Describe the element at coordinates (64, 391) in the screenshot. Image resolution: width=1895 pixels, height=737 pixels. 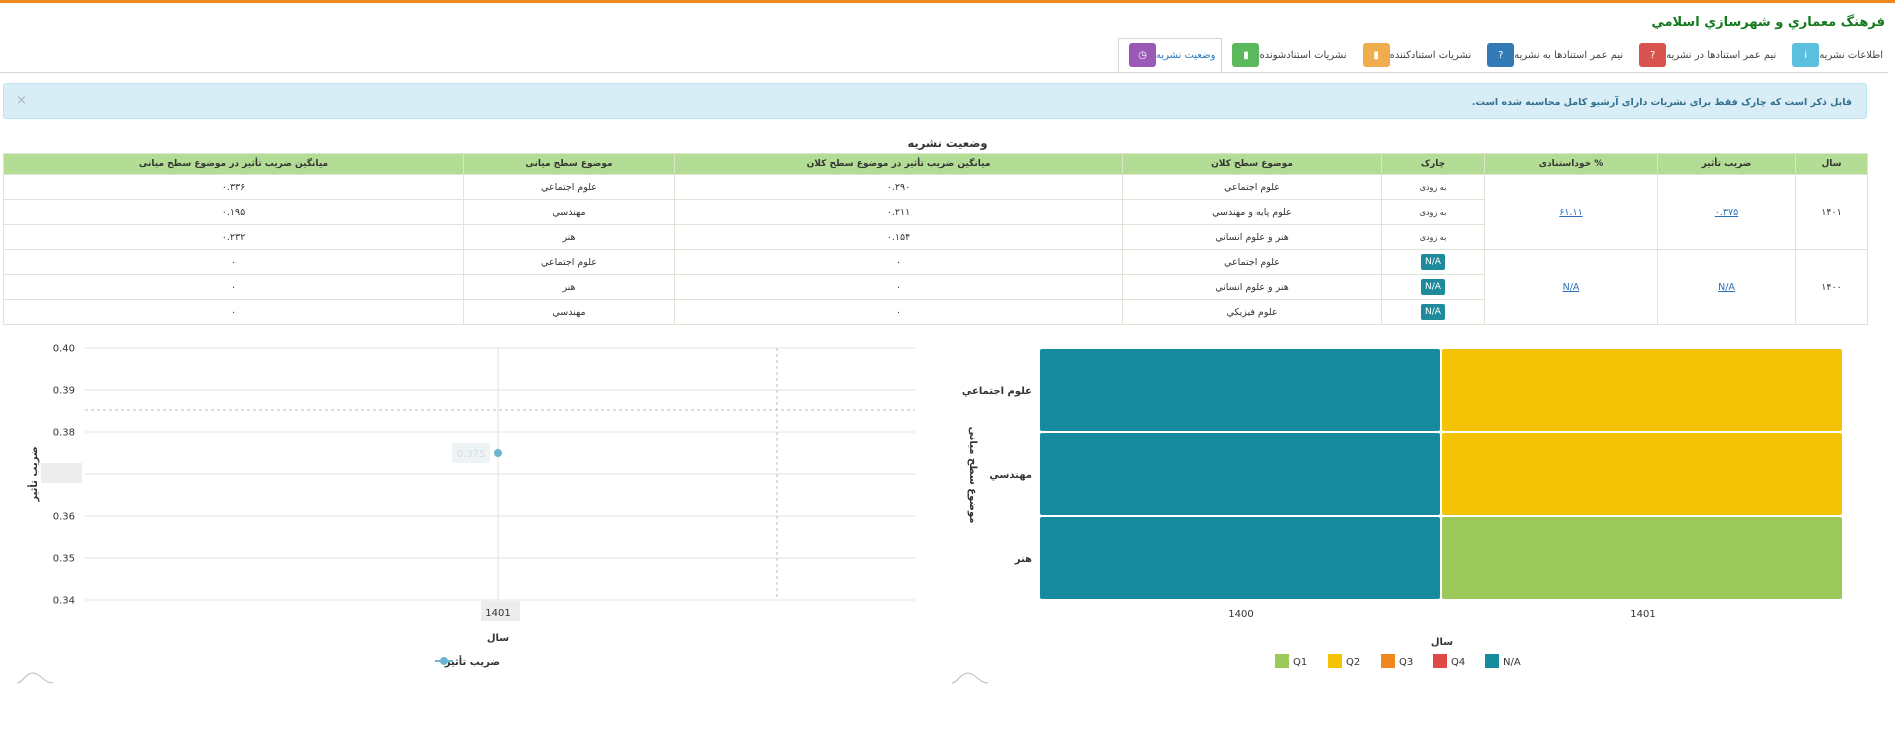
I see `y-tick-label: 0.39` at that location.